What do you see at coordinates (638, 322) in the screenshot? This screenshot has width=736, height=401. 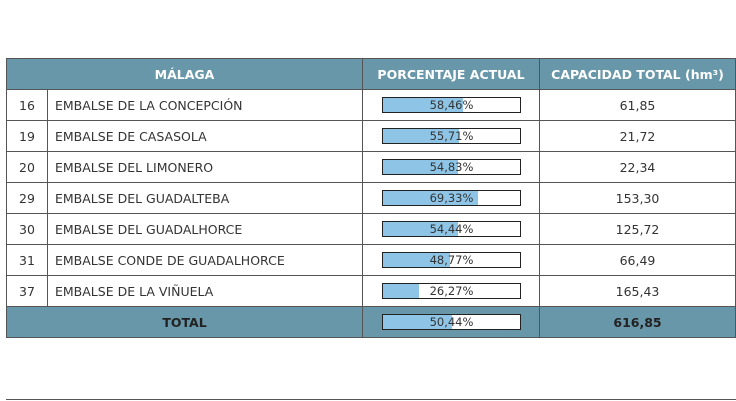 I see `total-capacity: 616,85` at bounding box center [638, 322].